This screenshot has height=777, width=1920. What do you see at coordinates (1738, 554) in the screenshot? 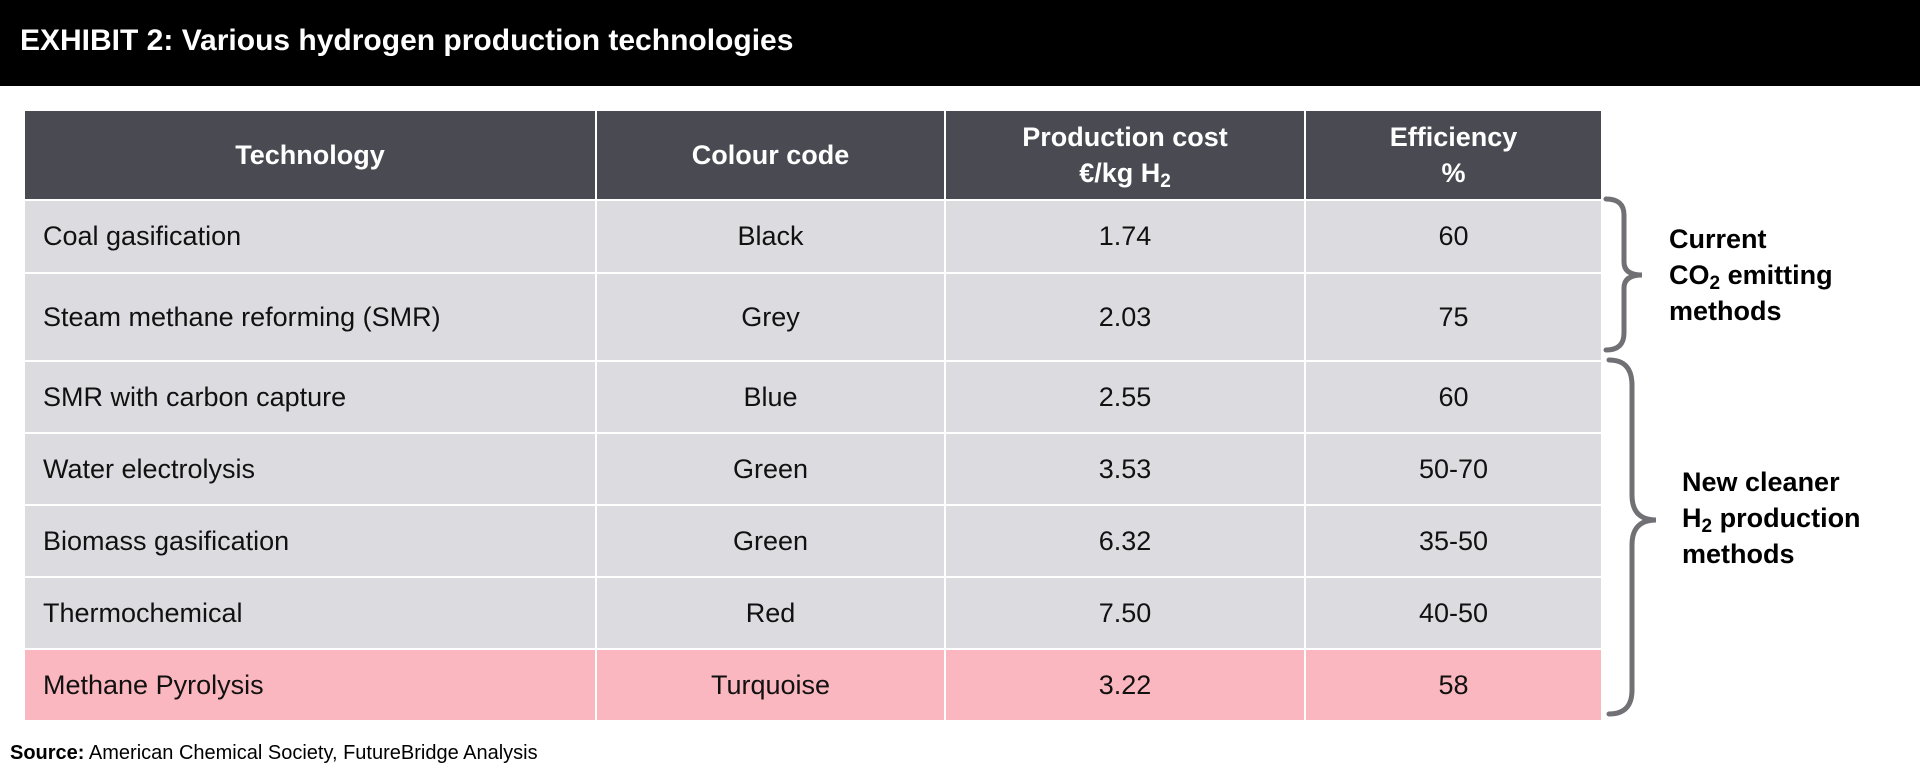
I see `cleaner-line3: methods` at bounding box center [1738, 554].